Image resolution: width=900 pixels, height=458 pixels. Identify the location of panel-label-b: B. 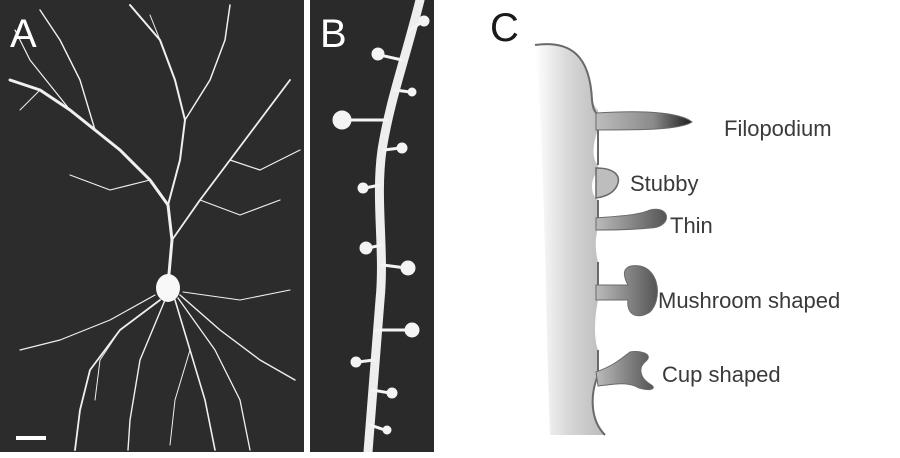
(333, 34).